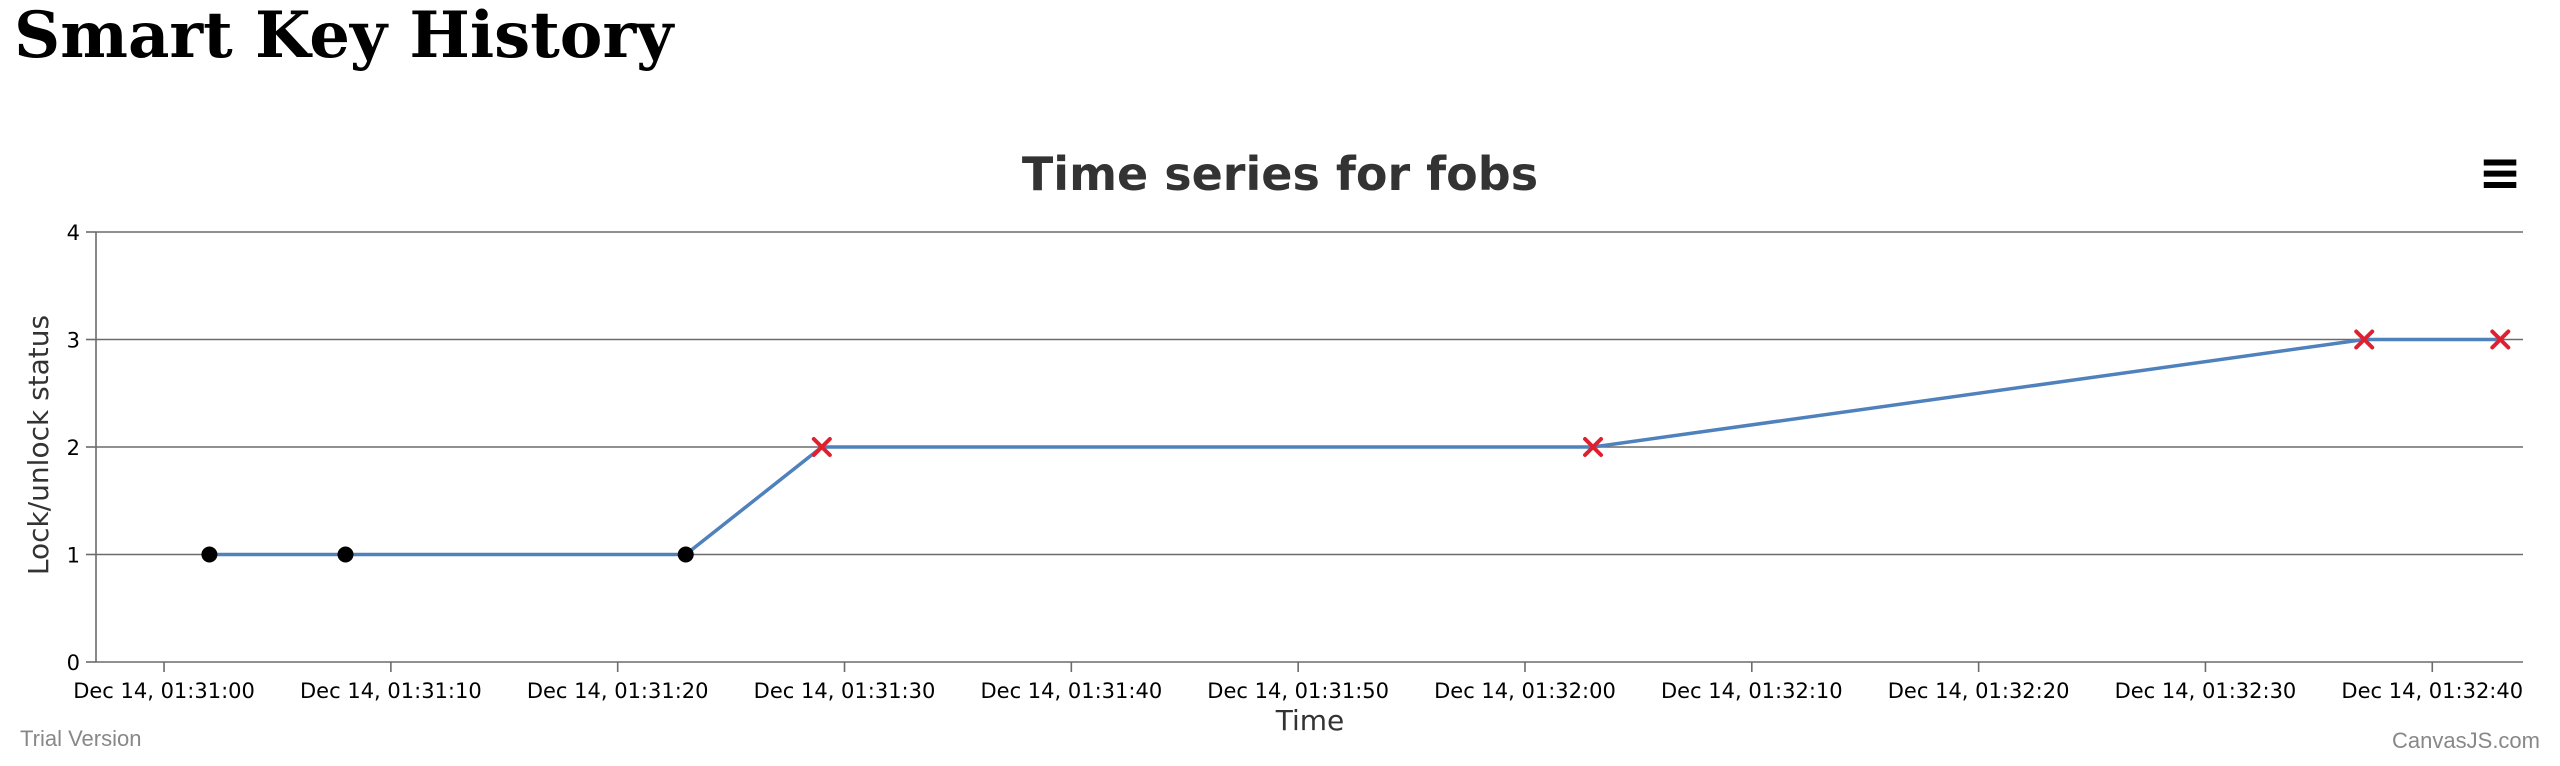  I want to click on y-tick-label: 4, so click(73, 233).